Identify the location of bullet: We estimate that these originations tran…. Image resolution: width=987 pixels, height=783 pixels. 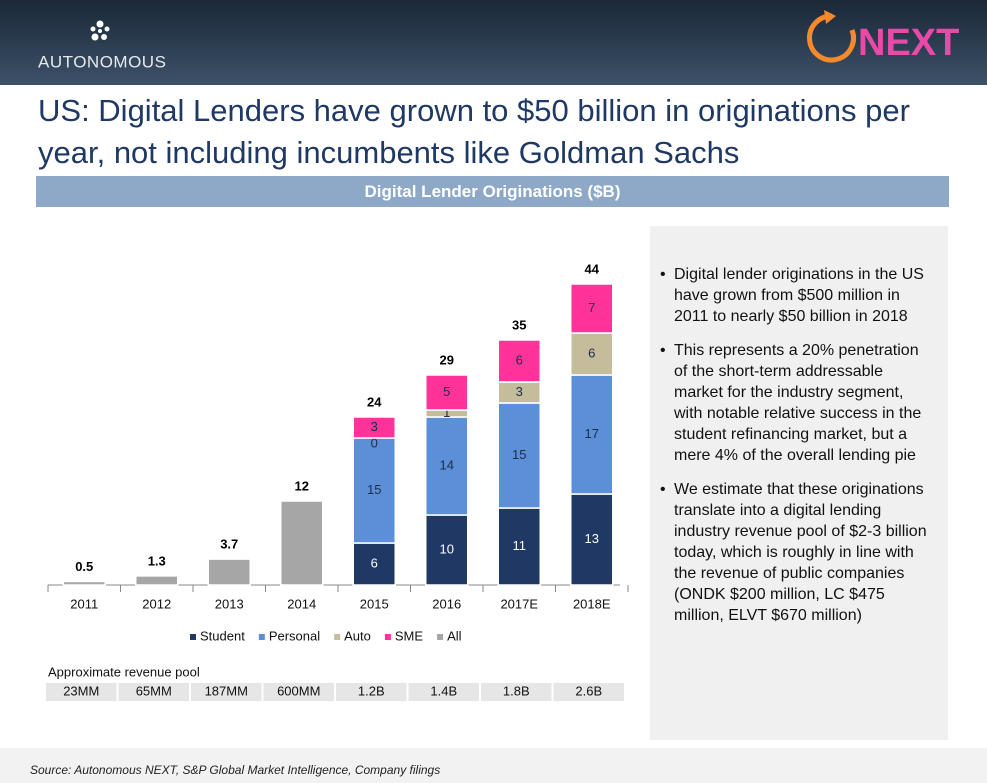
(797, 552).